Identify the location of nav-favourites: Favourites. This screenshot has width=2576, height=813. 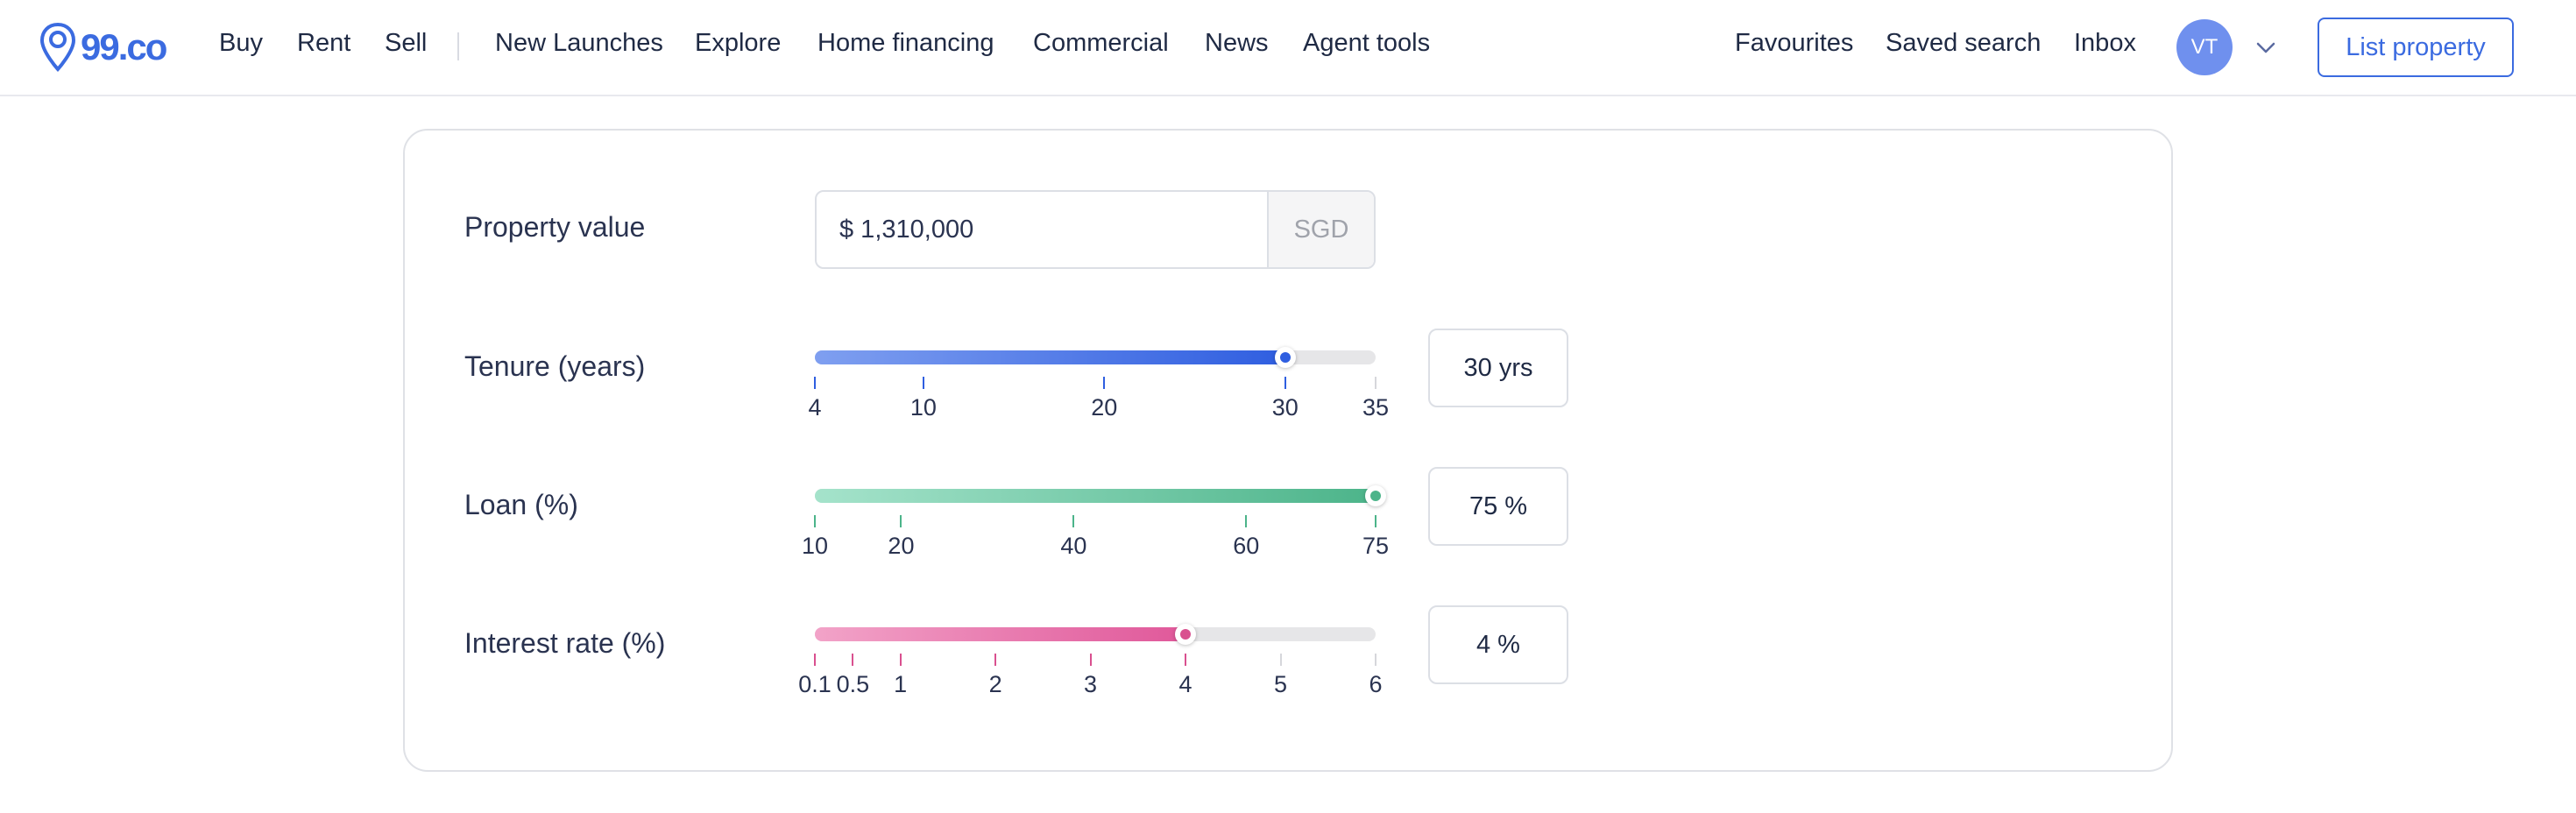
(1794, 43).